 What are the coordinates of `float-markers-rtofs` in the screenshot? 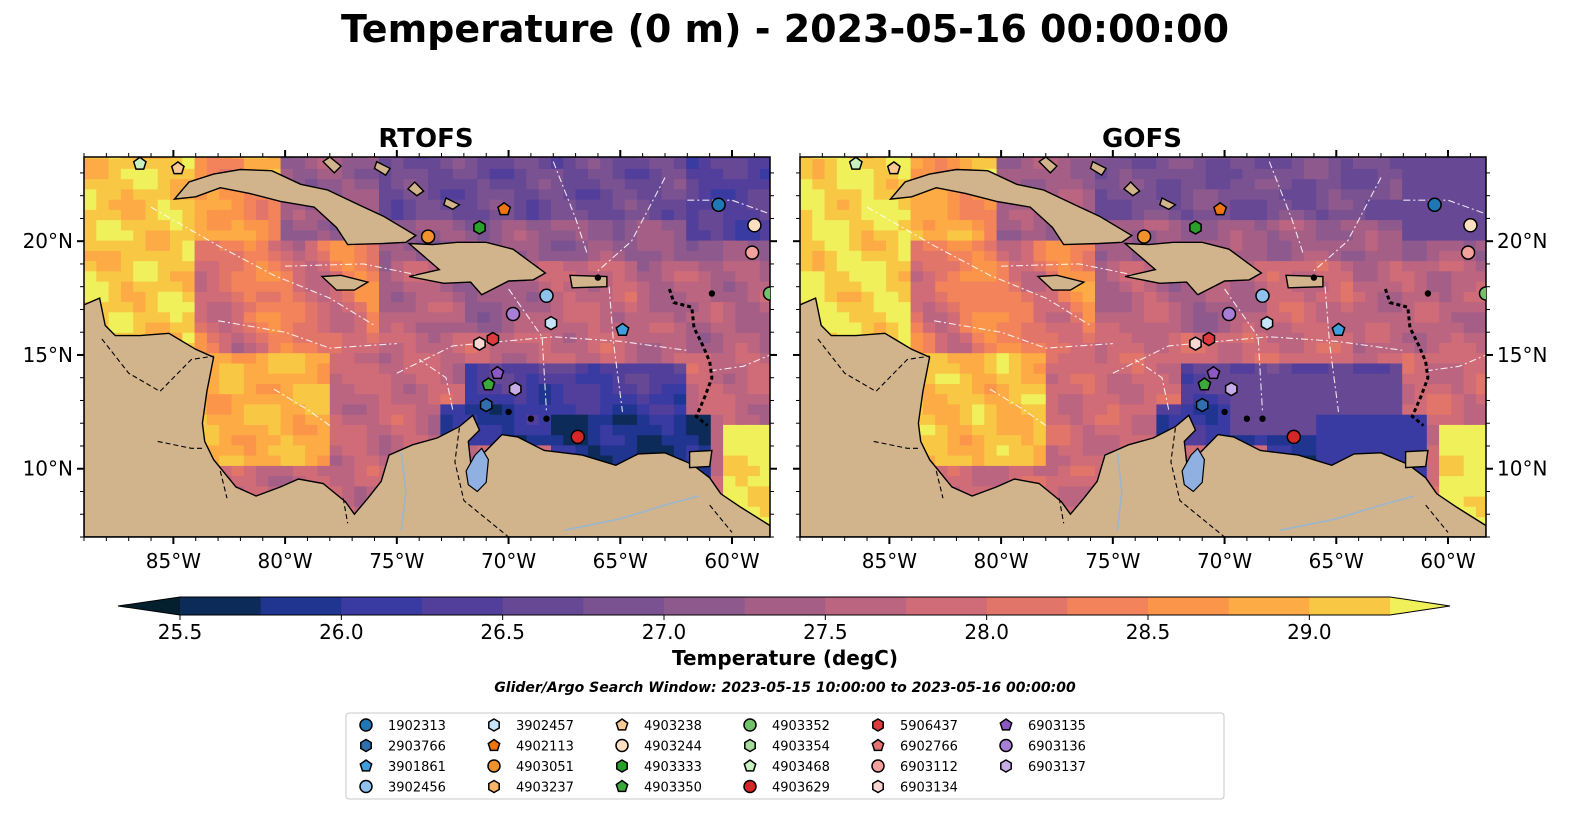 It's located at (451, 301).